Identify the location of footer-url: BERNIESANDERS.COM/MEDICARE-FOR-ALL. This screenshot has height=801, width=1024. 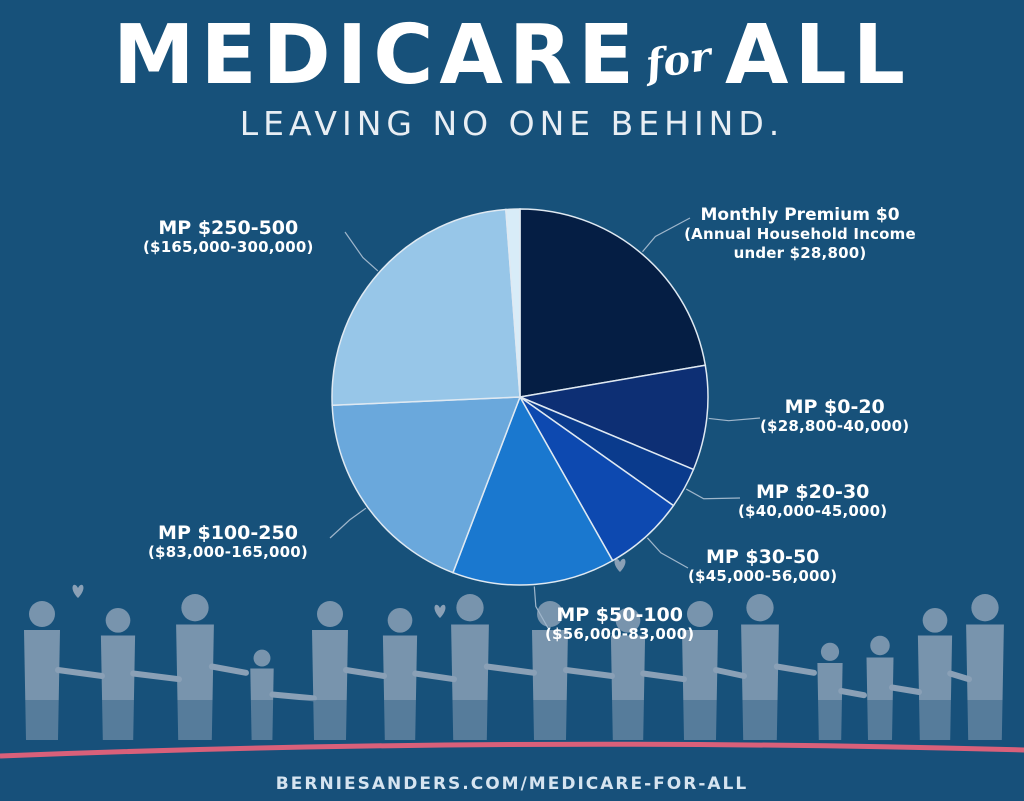
(512, 784).